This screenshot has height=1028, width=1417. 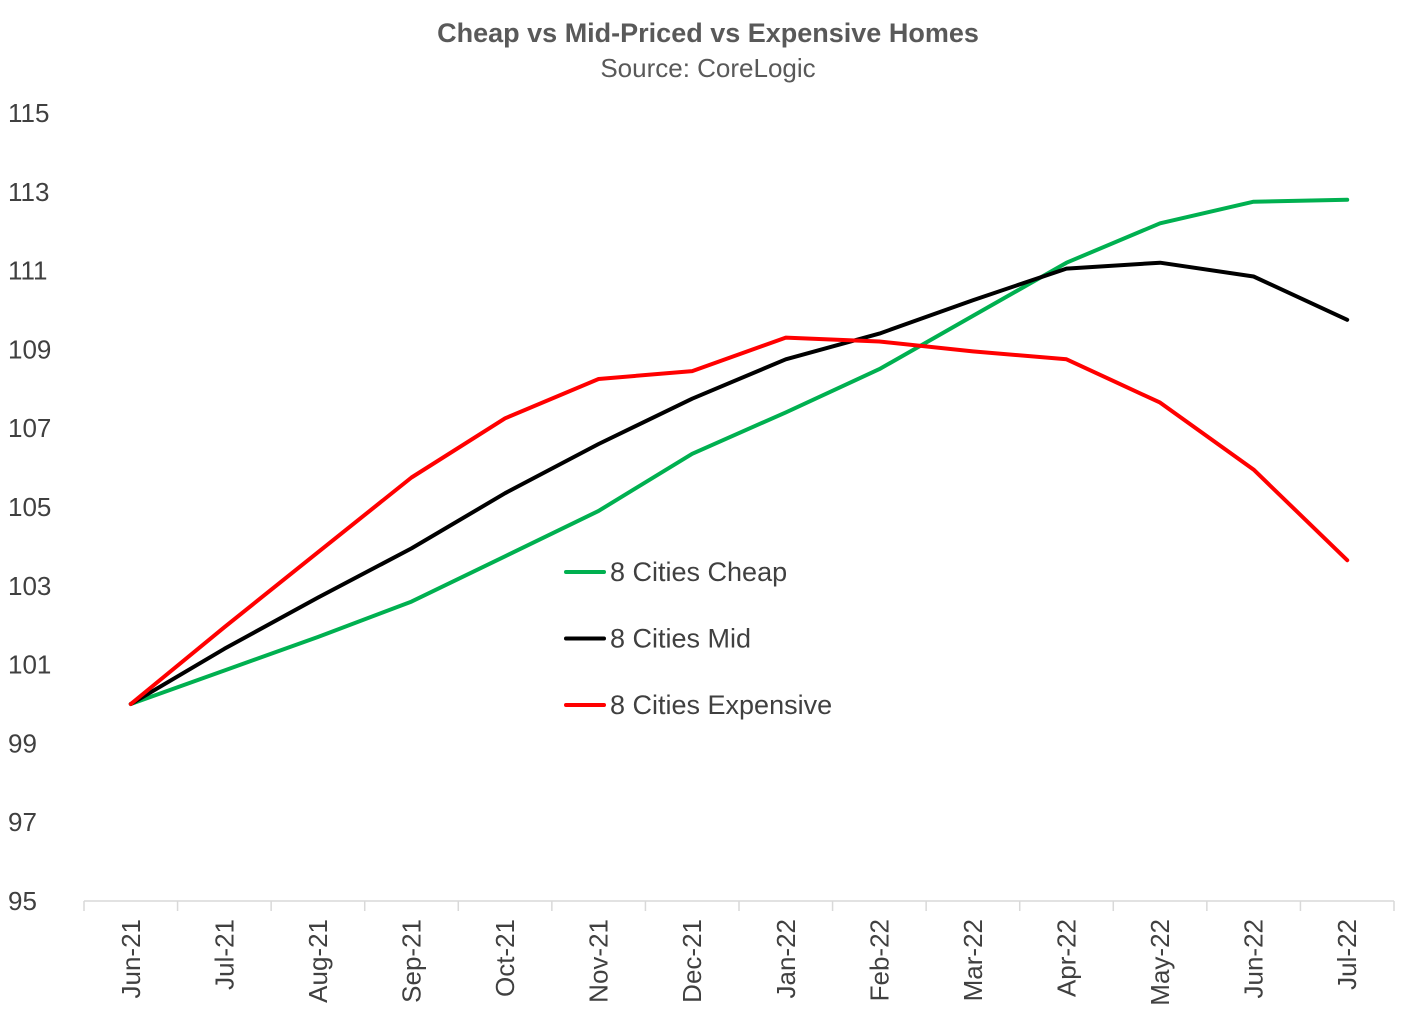 What do you see at coordinates (22, 822) in the screenshot?
I see `y-tick-label: 97` at bounding box center [22, 822].